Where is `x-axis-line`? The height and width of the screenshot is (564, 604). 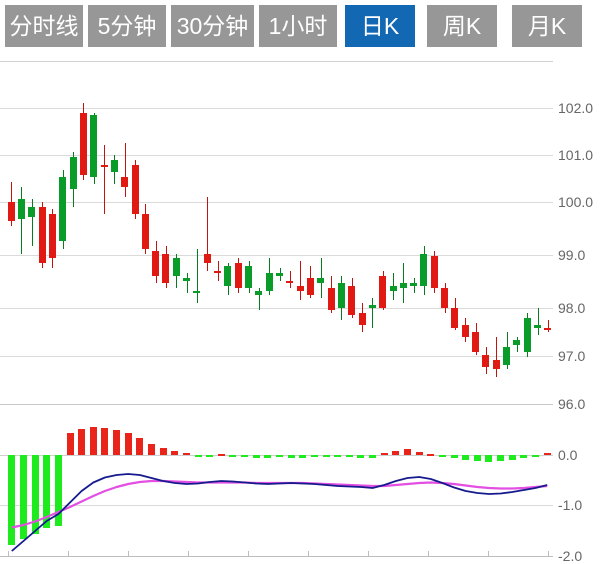
x-axis-line is located at coordinates (276, 556).